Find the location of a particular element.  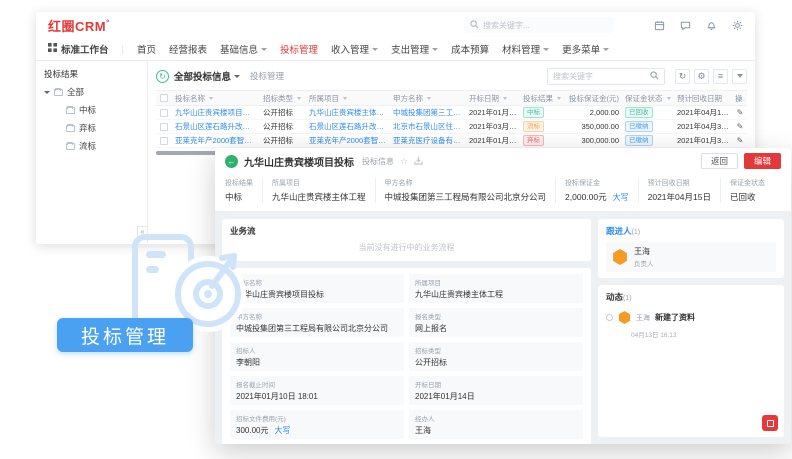

nav-item-income: 收入管理 is located at coordinates (355, 49).